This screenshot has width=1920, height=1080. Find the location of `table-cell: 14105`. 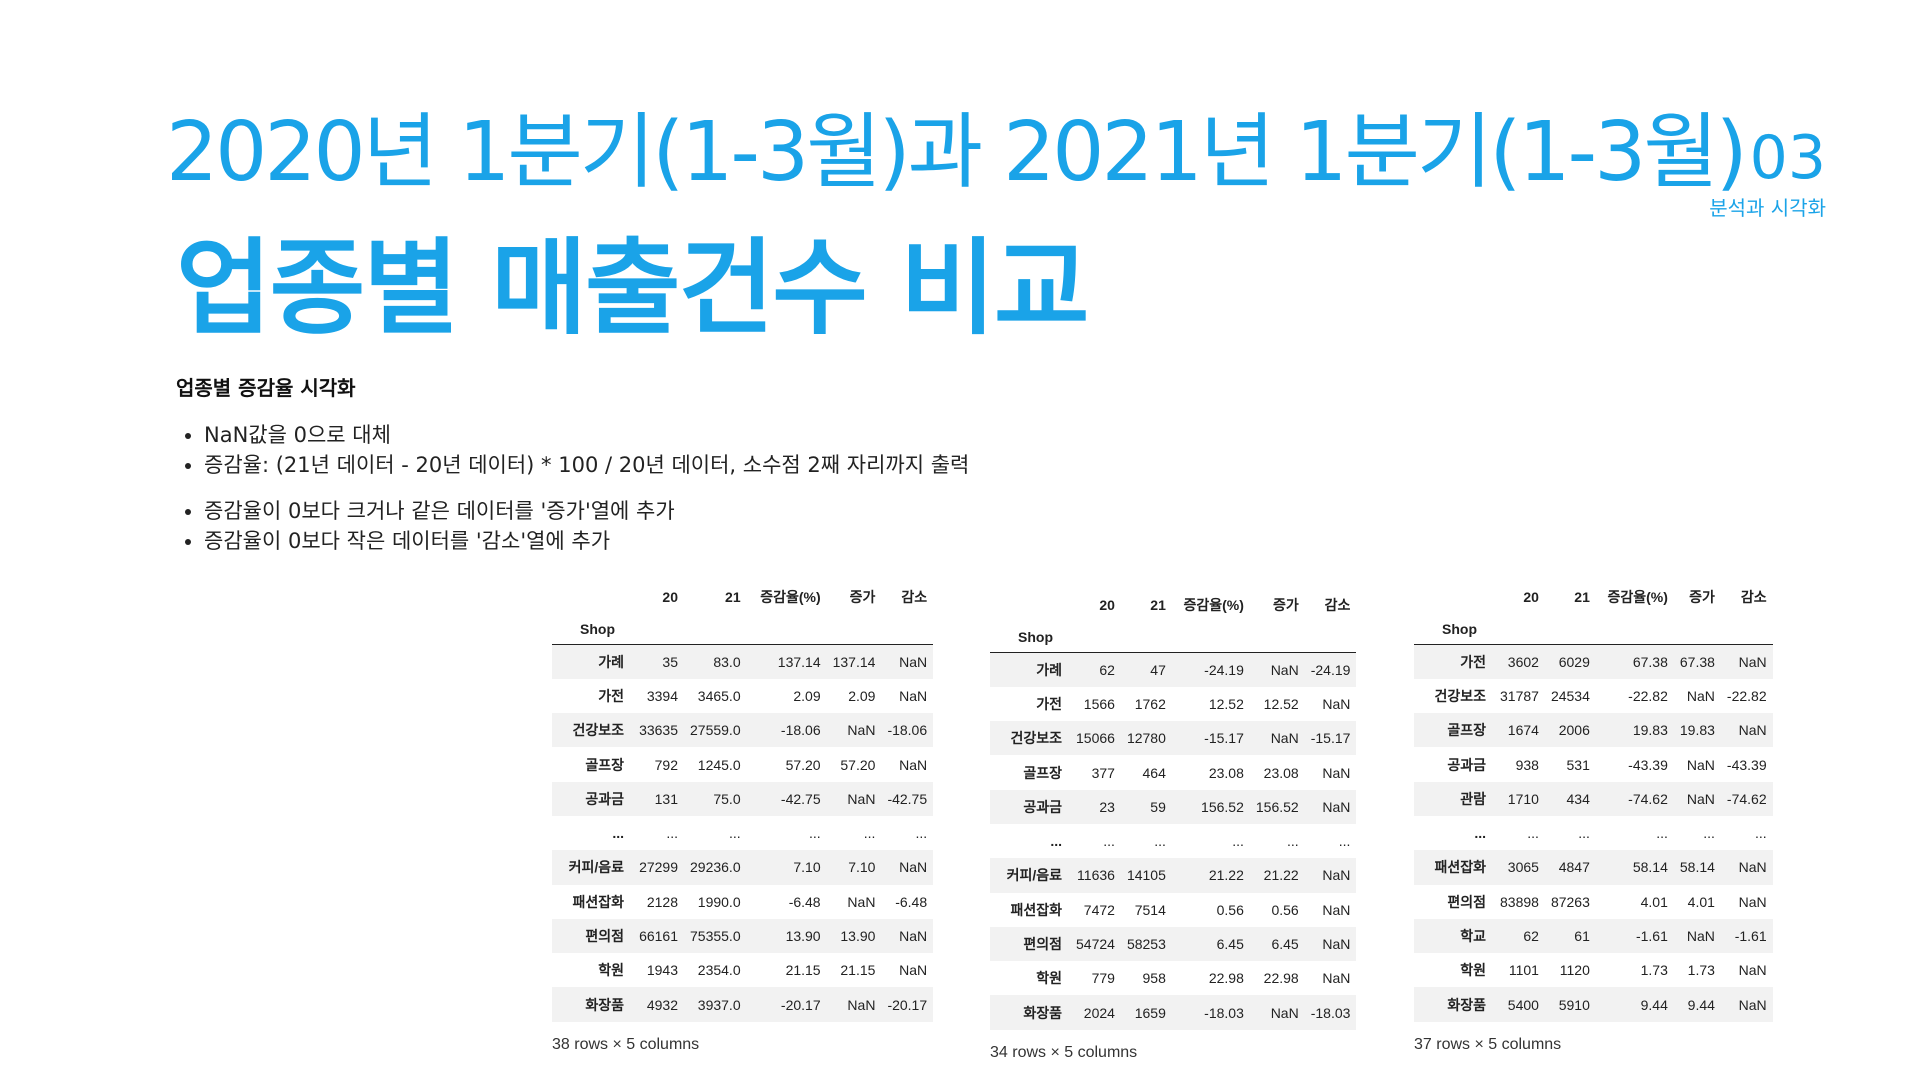

table-cell: 14105 is located at coordinates (1146, 875).